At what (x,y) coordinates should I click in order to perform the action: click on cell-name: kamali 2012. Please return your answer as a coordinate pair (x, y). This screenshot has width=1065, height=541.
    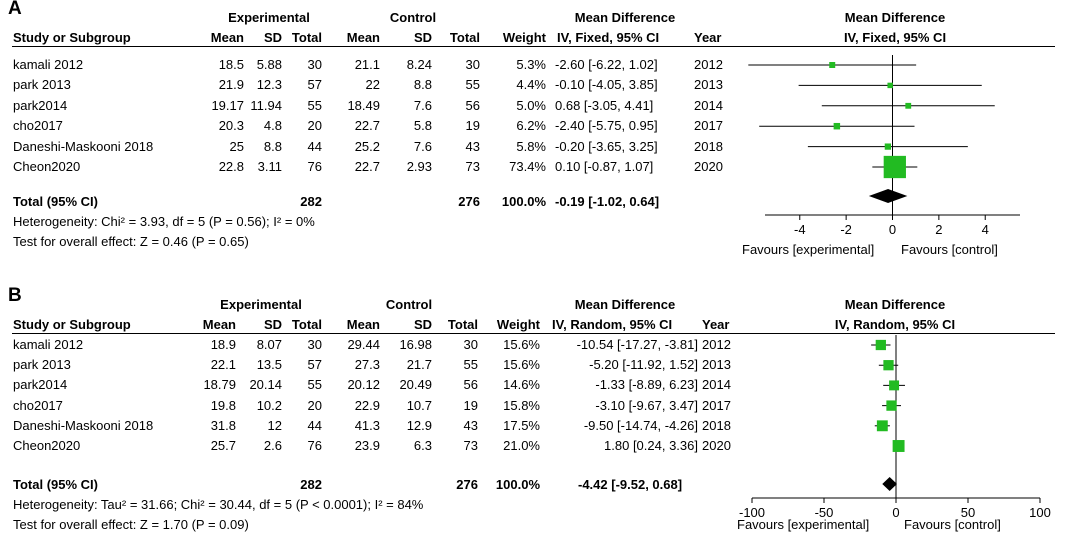
    Looking at the image, I should click on (48, 64).